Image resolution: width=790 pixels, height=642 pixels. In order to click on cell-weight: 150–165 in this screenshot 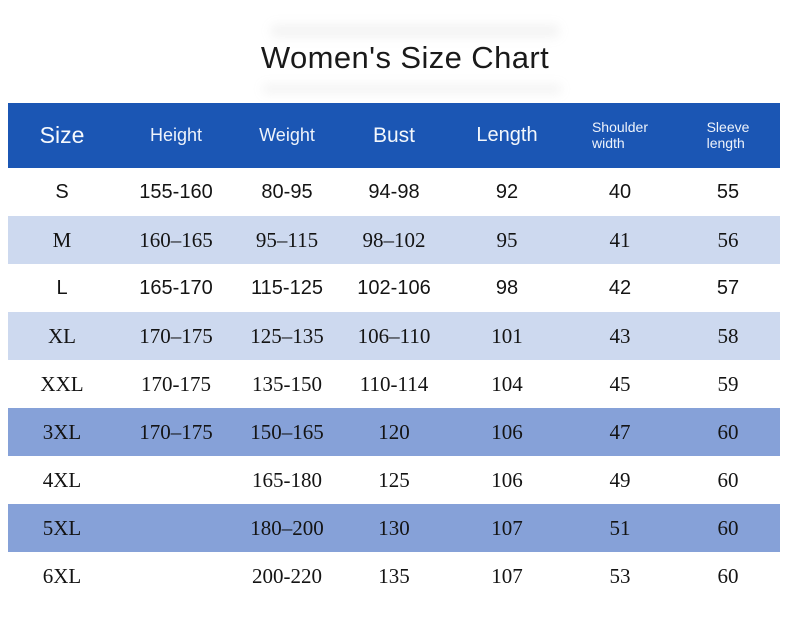, I will do `click(287, 431)`.